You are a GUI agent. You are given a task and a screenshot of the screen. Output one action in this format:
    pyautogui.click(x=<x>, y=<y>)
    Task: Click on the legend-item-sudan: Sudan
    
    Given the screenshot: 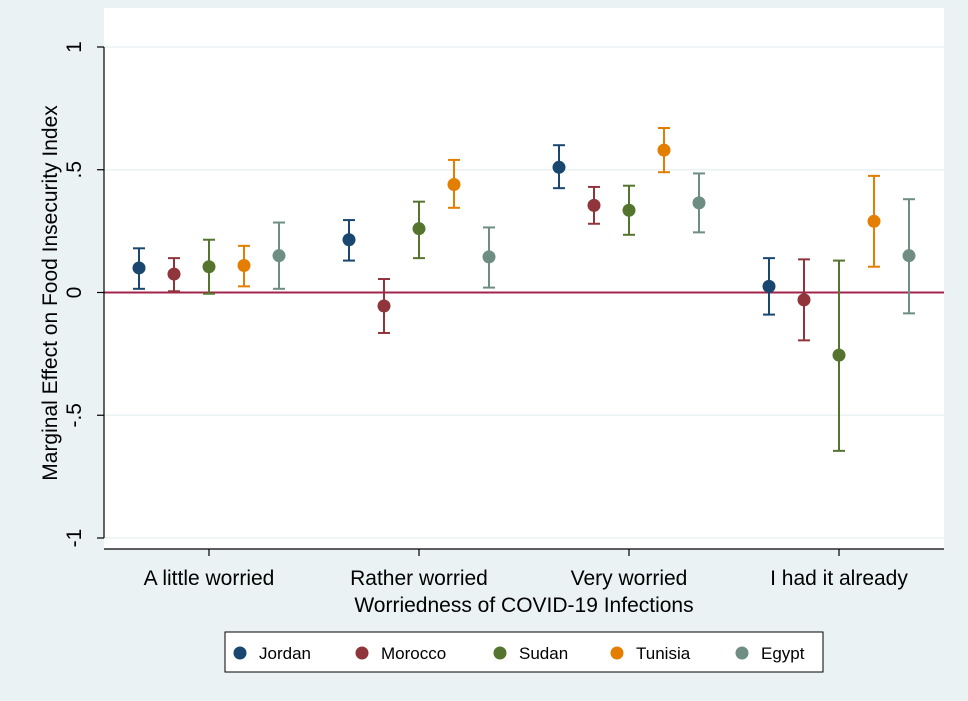 What is the action you would take?
    pyautogui.click(x=530, y=653)
    